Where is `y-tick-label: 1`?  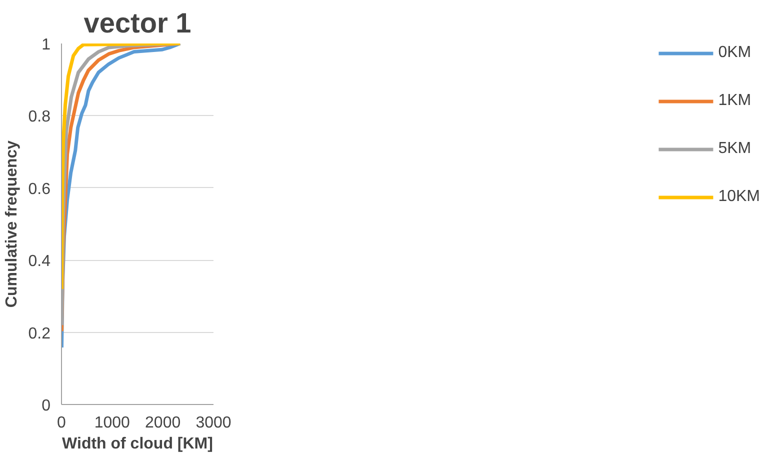 y-tick-label: 1 is located at coordinates (46, 45).